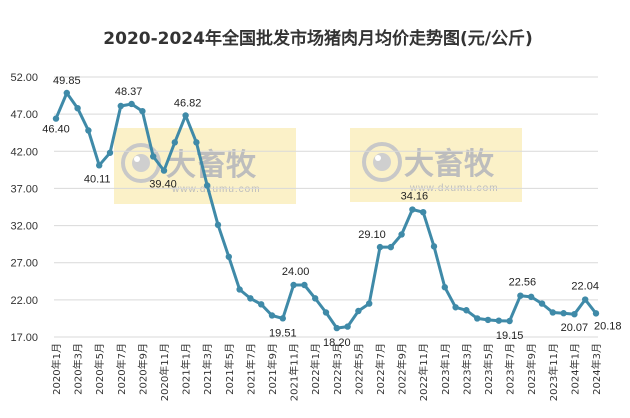 This screenshot has width=630, height=418. Describe the element at coordinates (596, 369) in the screenshot. I see `x-tick-label: 2024年3月` at that location.